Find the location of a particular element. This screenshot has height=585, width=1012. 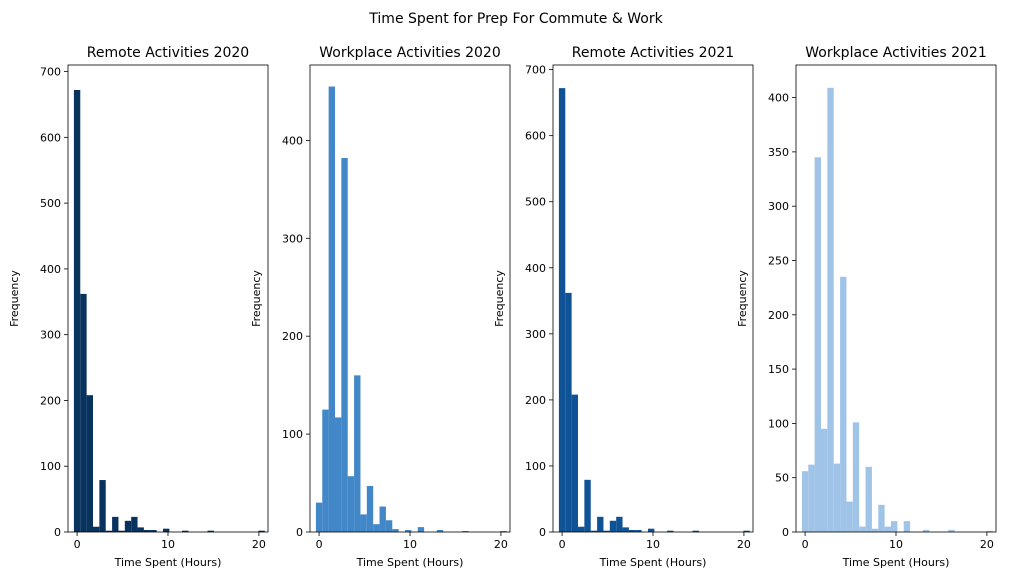

subplot-title: Workplace Activities 2020 is located at coordinates (410, 53).